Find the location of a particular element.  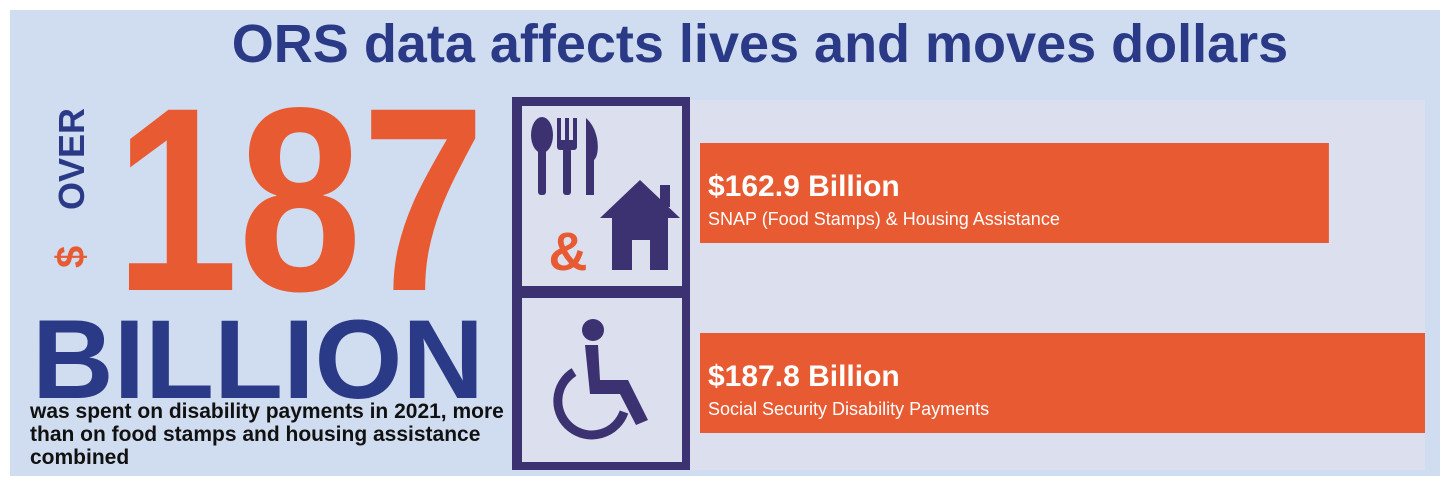

food-icon is located at coordinates (564, 156).